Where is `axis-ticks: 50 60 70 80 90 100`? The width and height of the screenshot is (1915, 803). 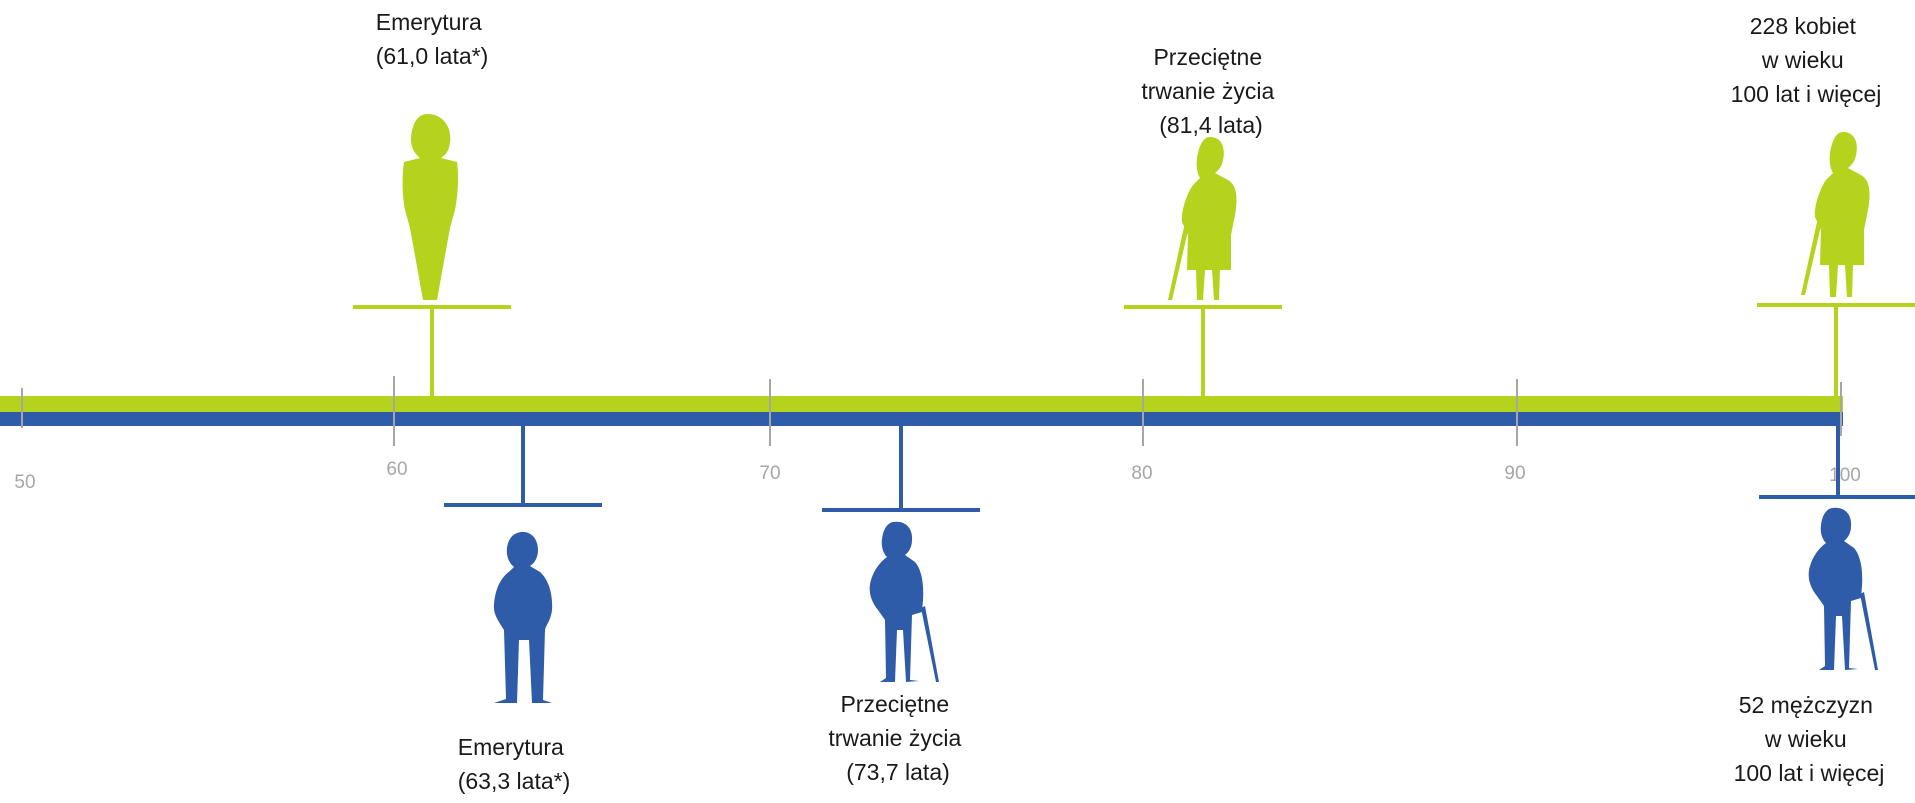
axis-ticks: 50 60 70 80 90 100 is located at coordinates (937, 434).